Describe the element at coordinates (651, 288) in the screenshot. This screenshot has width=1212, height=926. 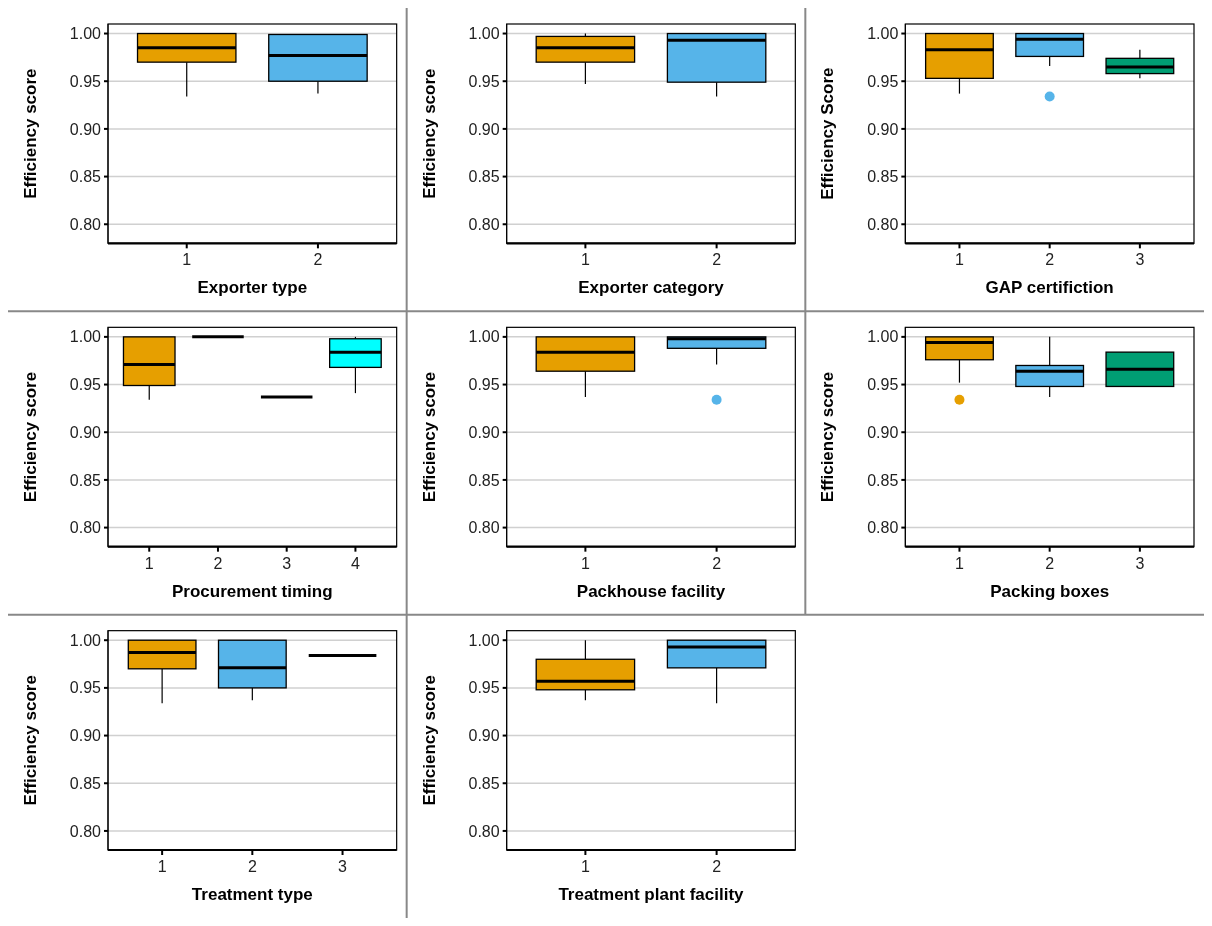
I see `x-axis-title: Exporter category` at that location.